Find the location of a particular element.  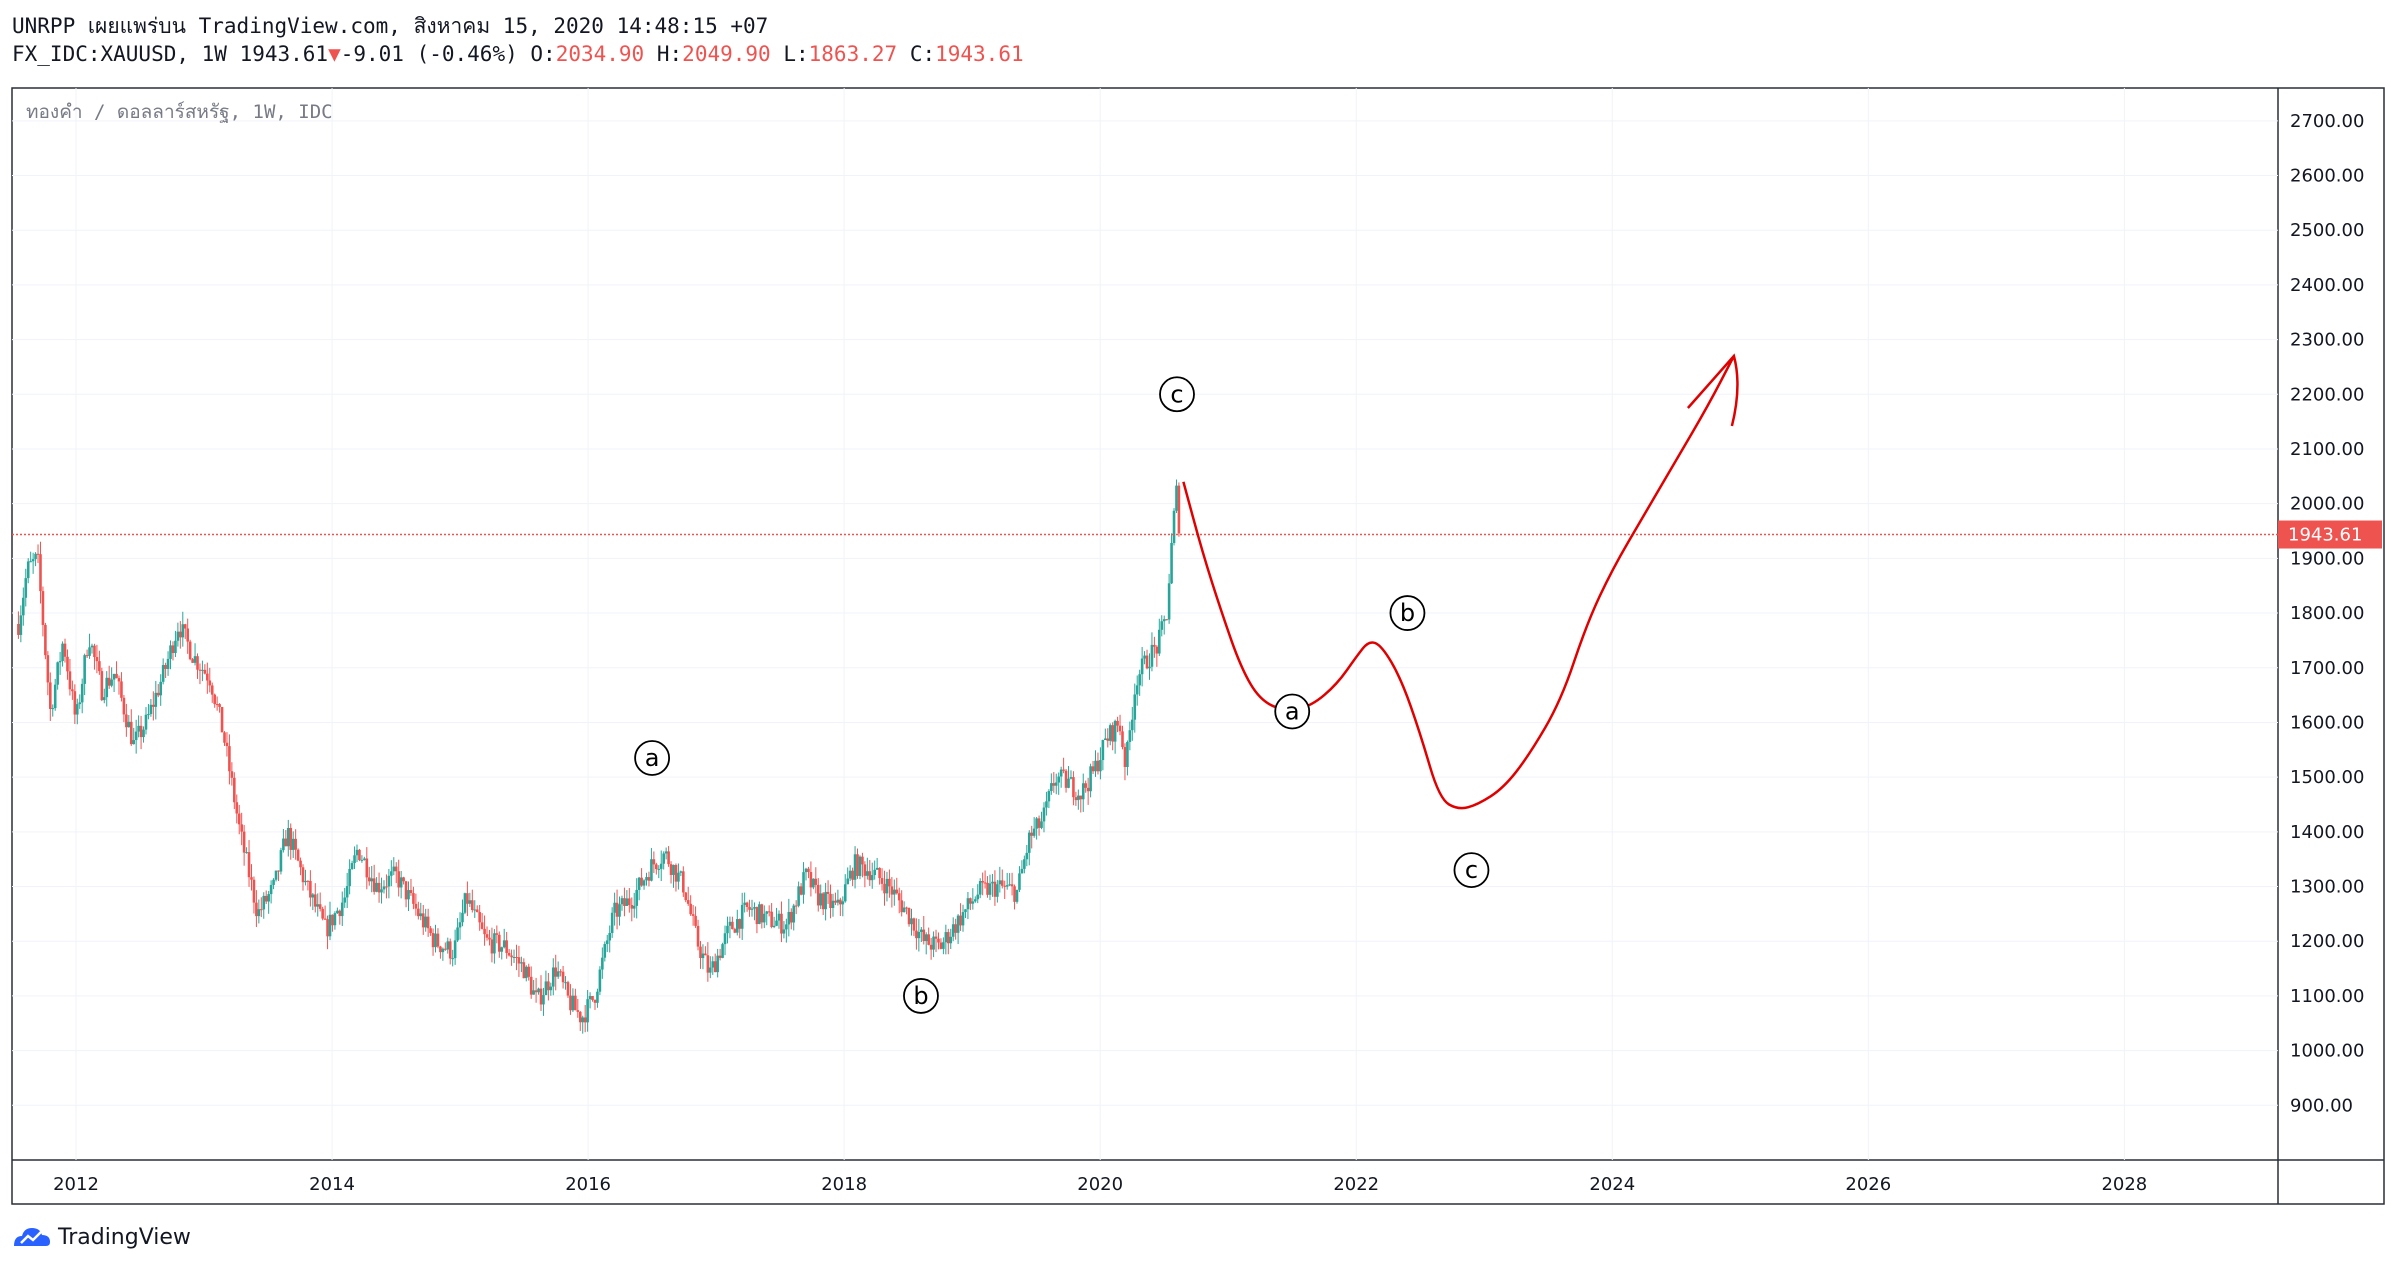

footer-brand: TradingView is located at coordinates (101, 1237).